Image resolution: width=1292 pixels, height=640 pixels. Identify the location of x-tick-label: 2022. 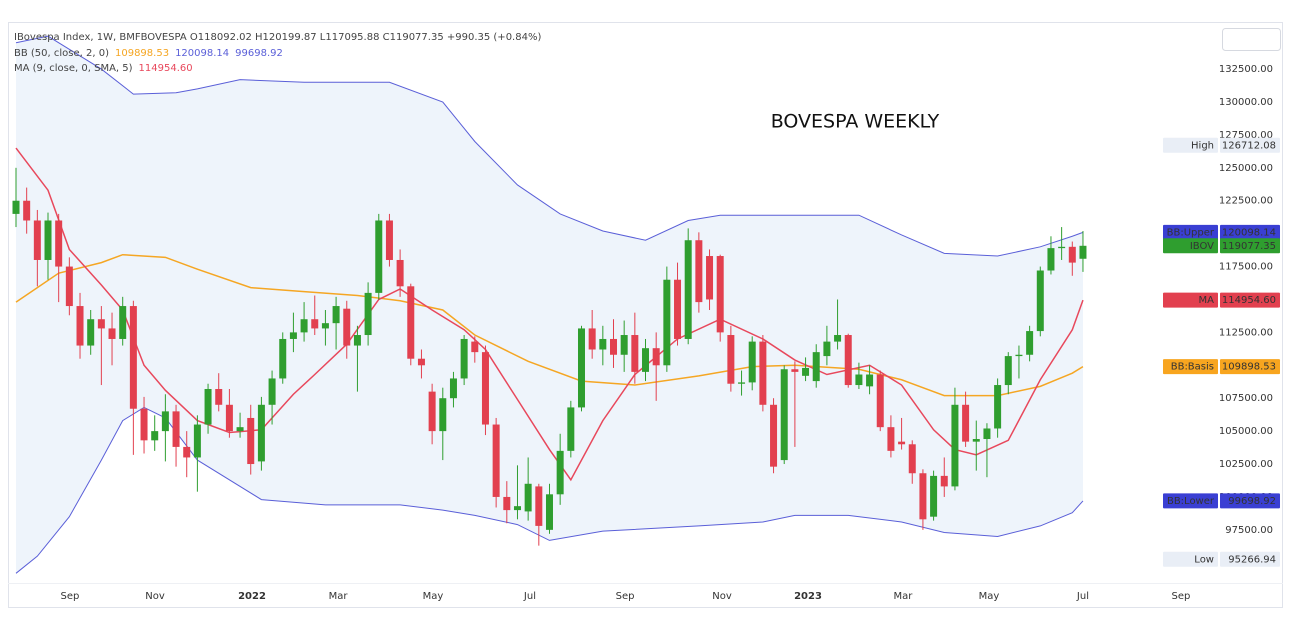
(252, 596).